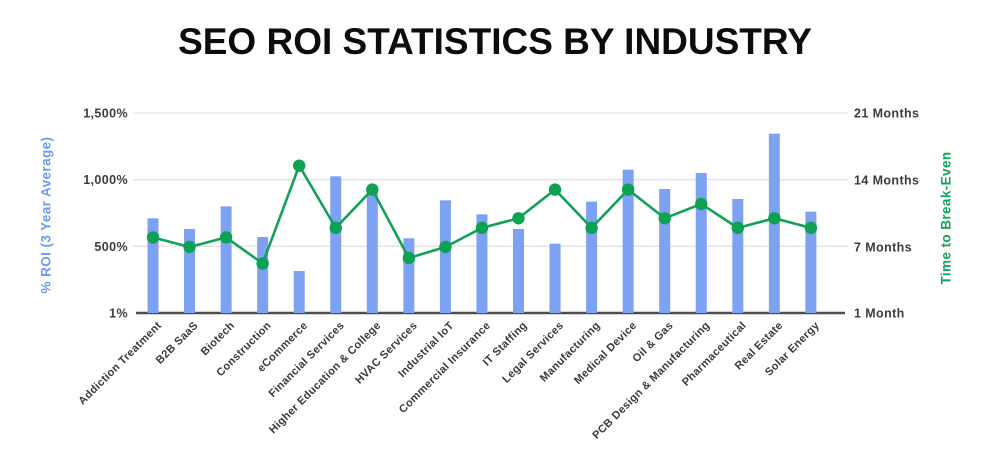 The height and width of the screenshot is (460, 990). What do you see at coordinates (714, 354) in the screenshot?
I see `category-label: Pharmaceutical` at bounding box center [714, 354].